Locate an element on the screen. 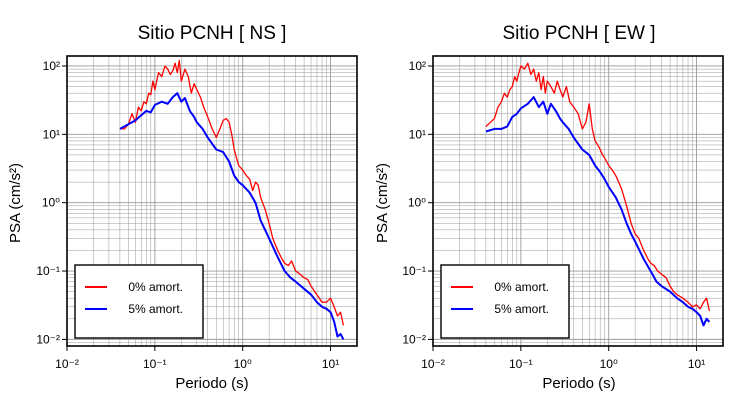 Image resolution: width=730 pixels, height=400 pixels. chart-title: Sitio PCNH [ NS ] is located at coordinates (212, 33).